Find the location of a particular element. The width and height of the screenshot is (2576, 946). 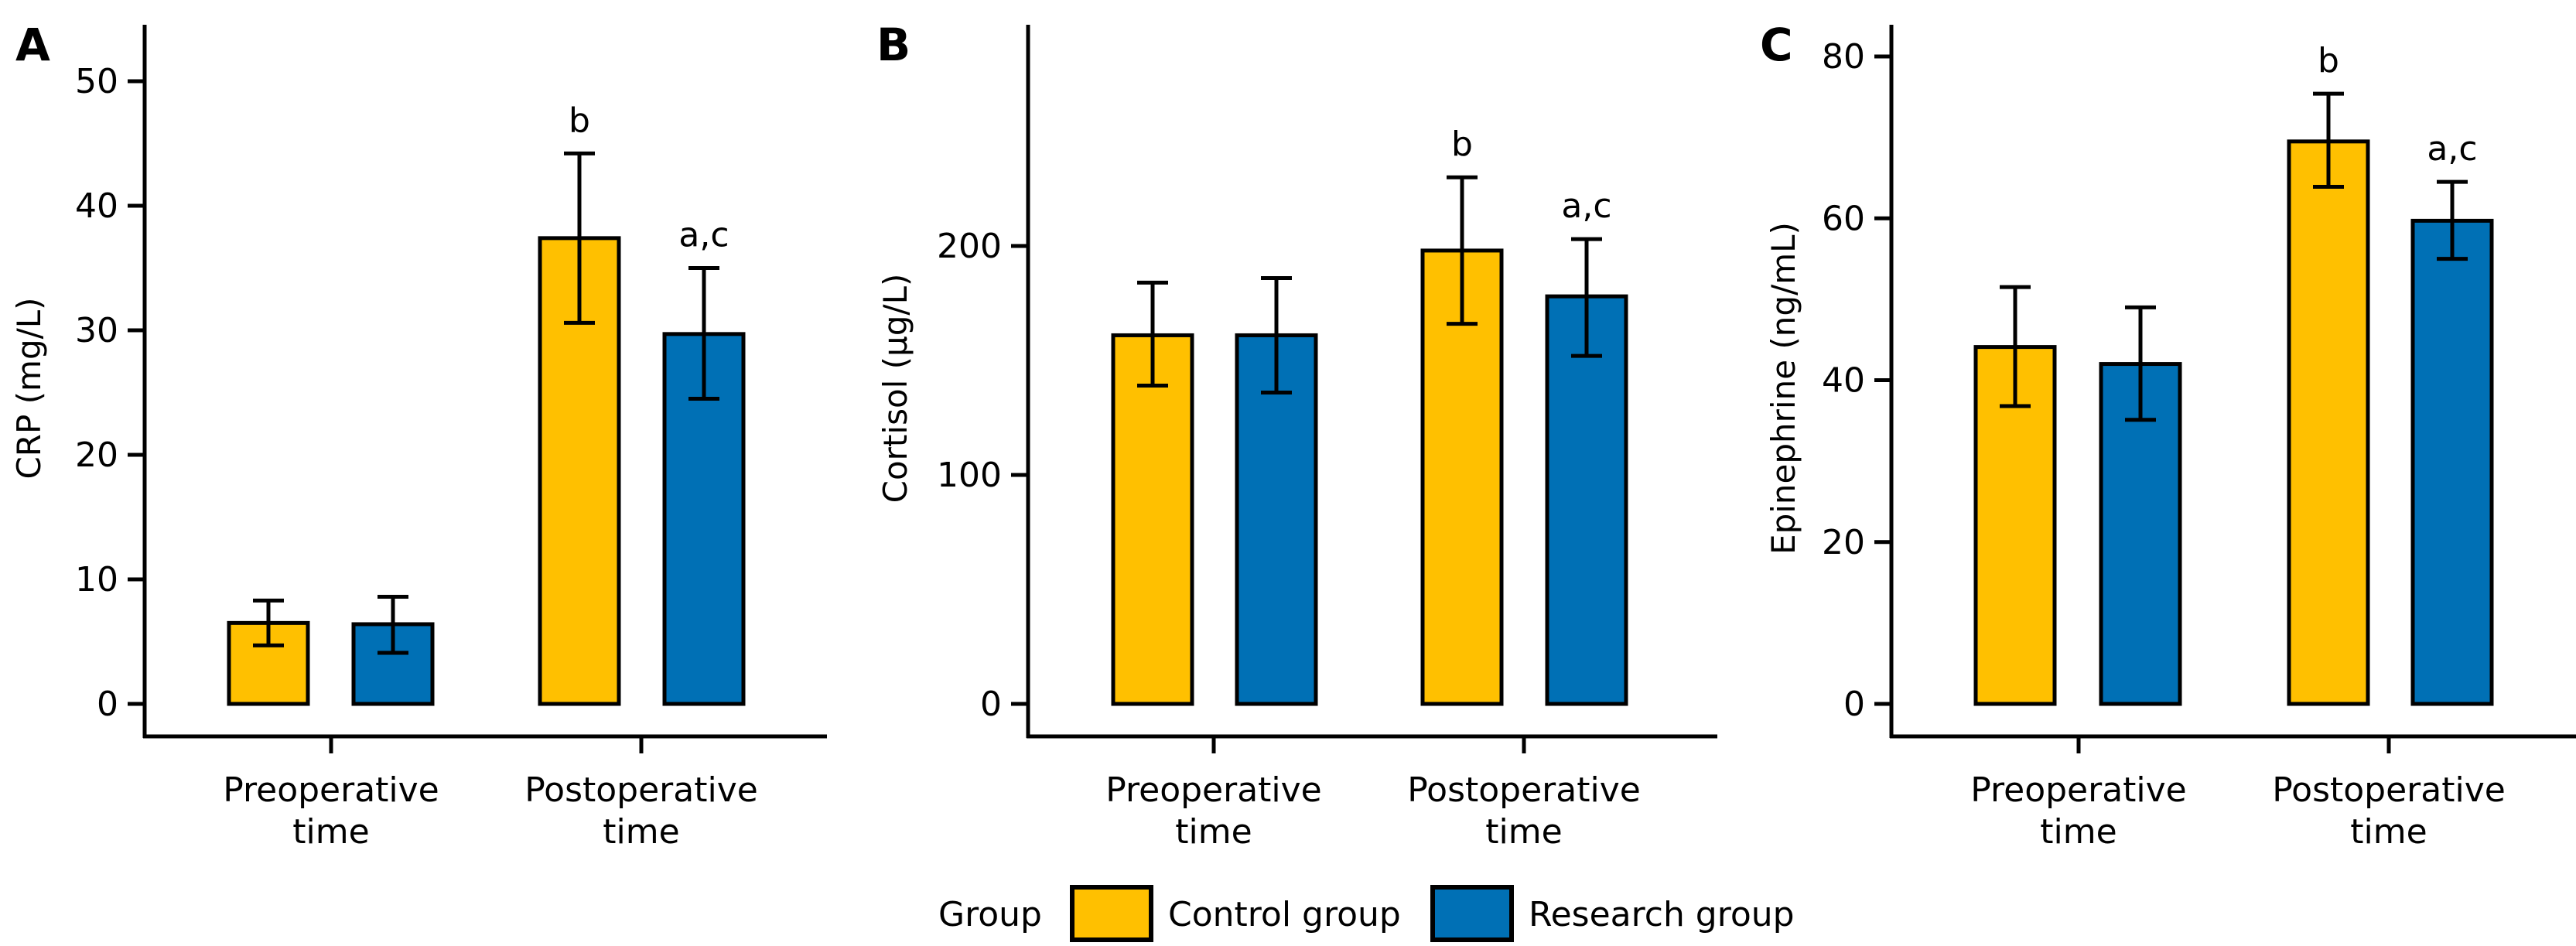

y-axis-title: Cortisol (μg/L) is located at coordinates (895, 389).